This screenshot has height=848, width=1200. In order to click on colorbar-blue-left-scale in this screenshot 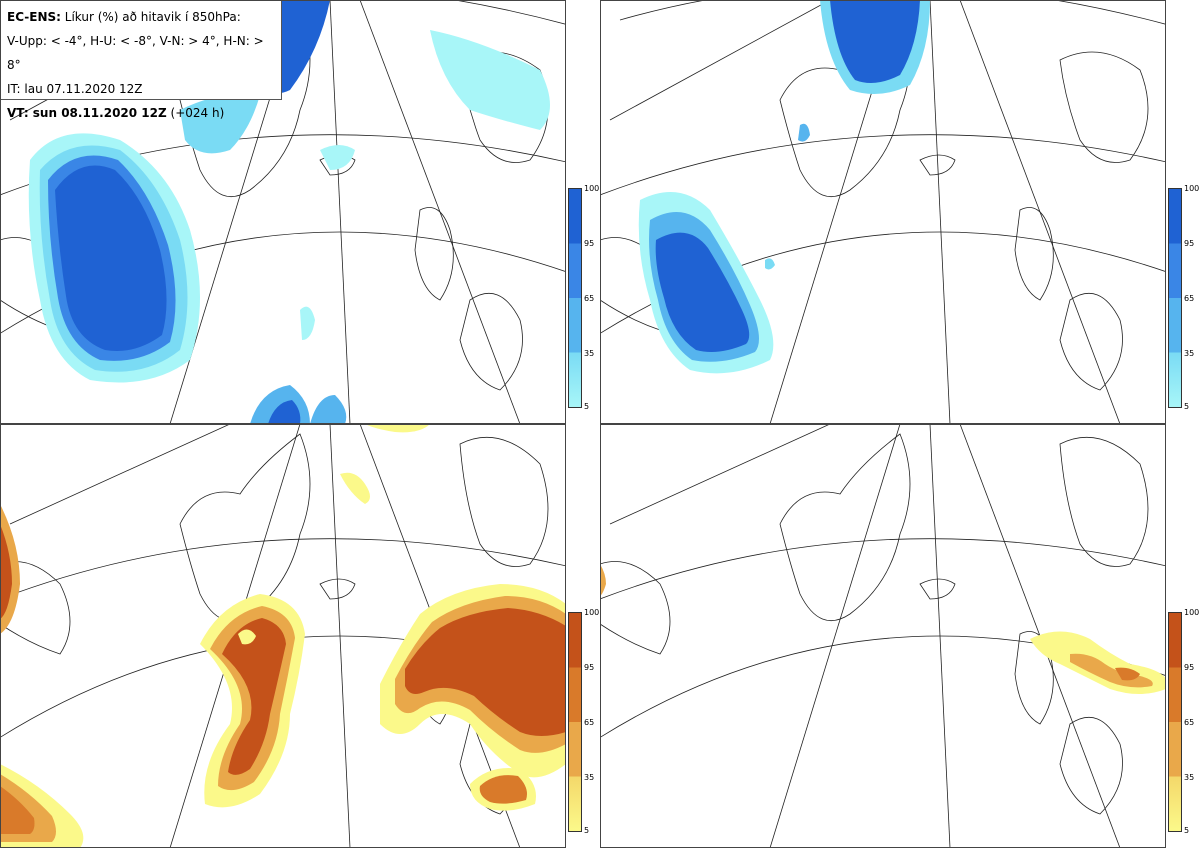, I will do `click(575, 298)`.